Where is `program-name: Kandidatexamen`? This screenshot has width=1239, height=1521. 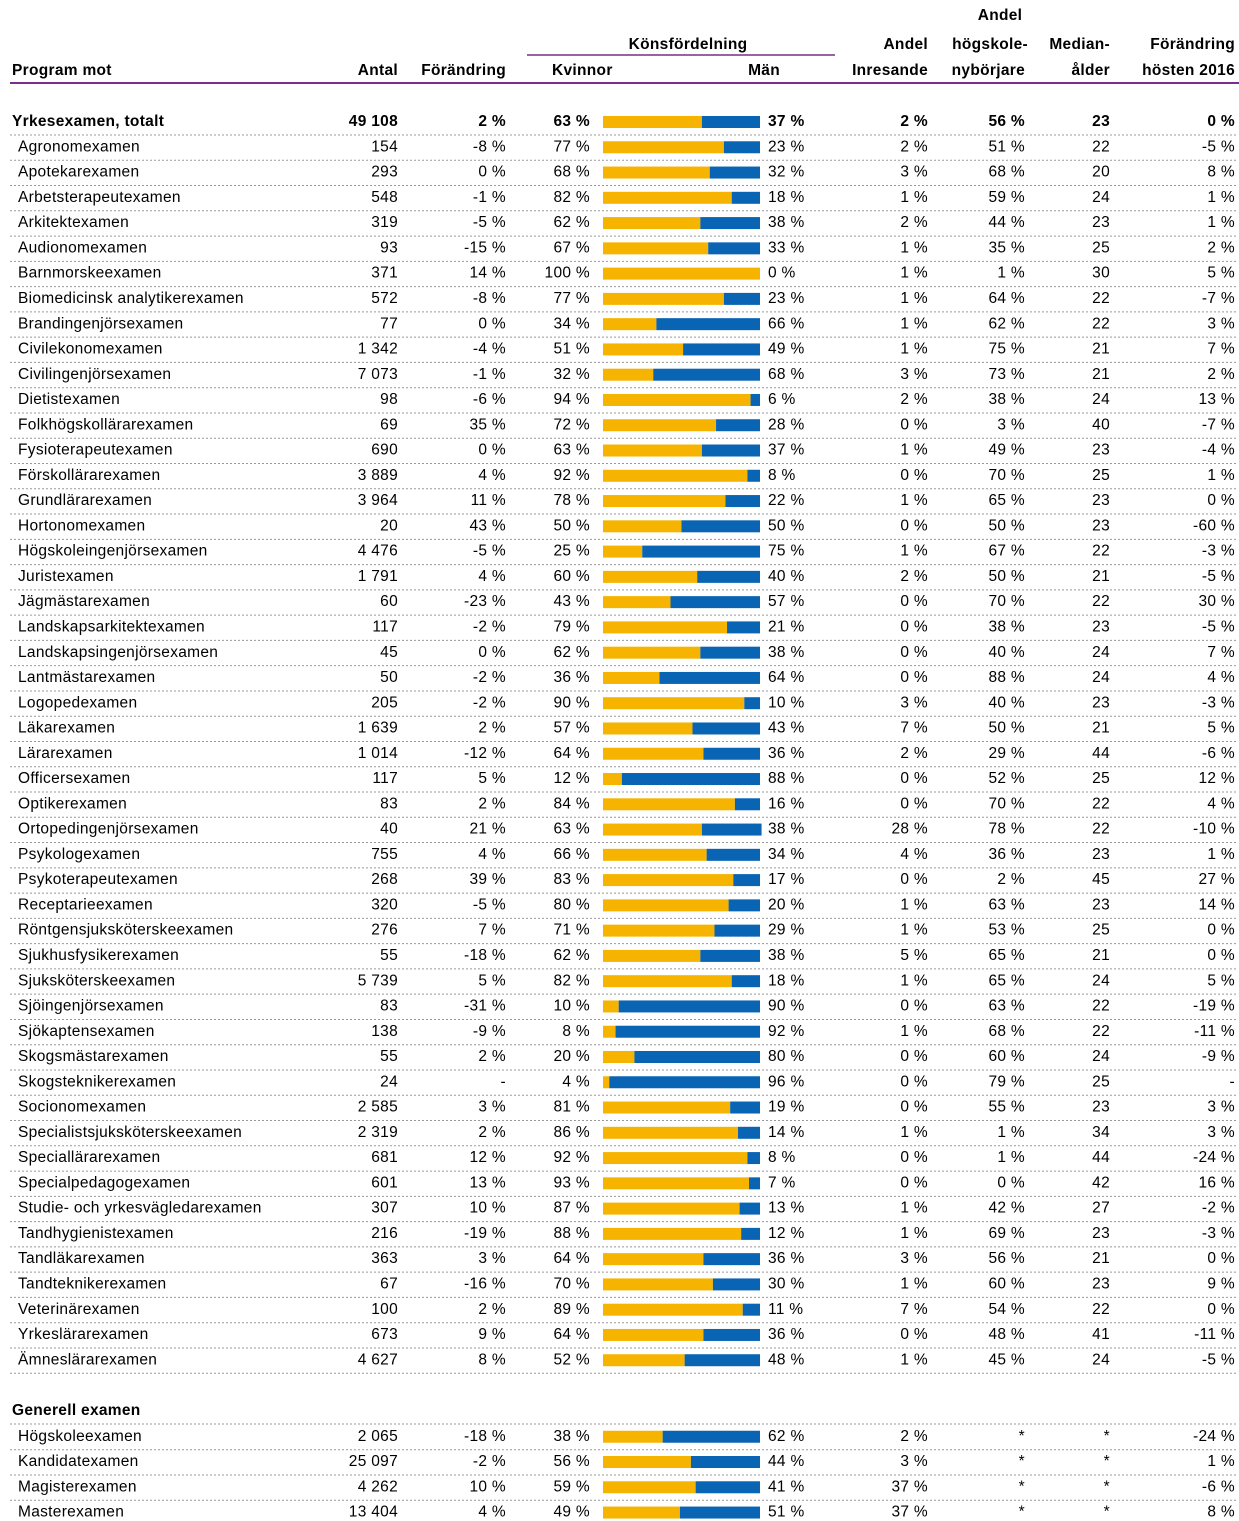
program-name: Kandidatexamen is located at coordinates (78, 1461).